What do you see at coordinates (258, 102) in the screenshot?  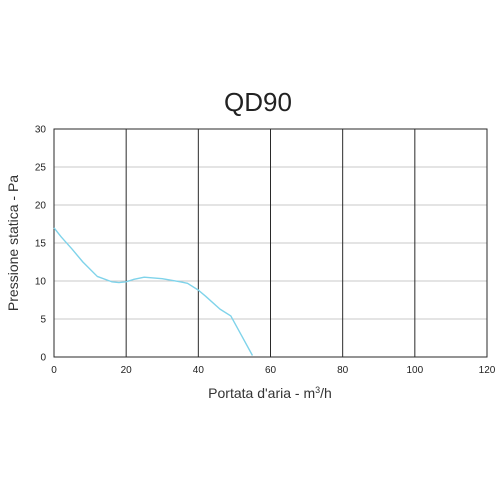 I see `chart-title: QD90` at bounding box center [258, 102].